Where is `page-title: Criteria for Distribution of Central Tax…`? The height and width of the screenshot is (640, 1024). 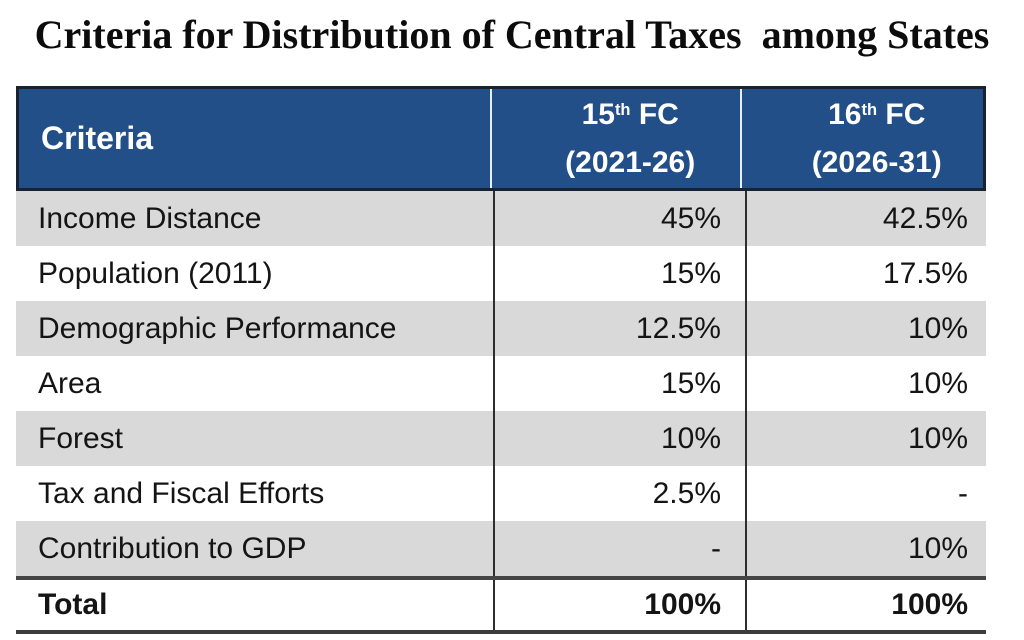
page-title: Criteria for Distribution of Central Tax… is located at coordinates (512, 34).